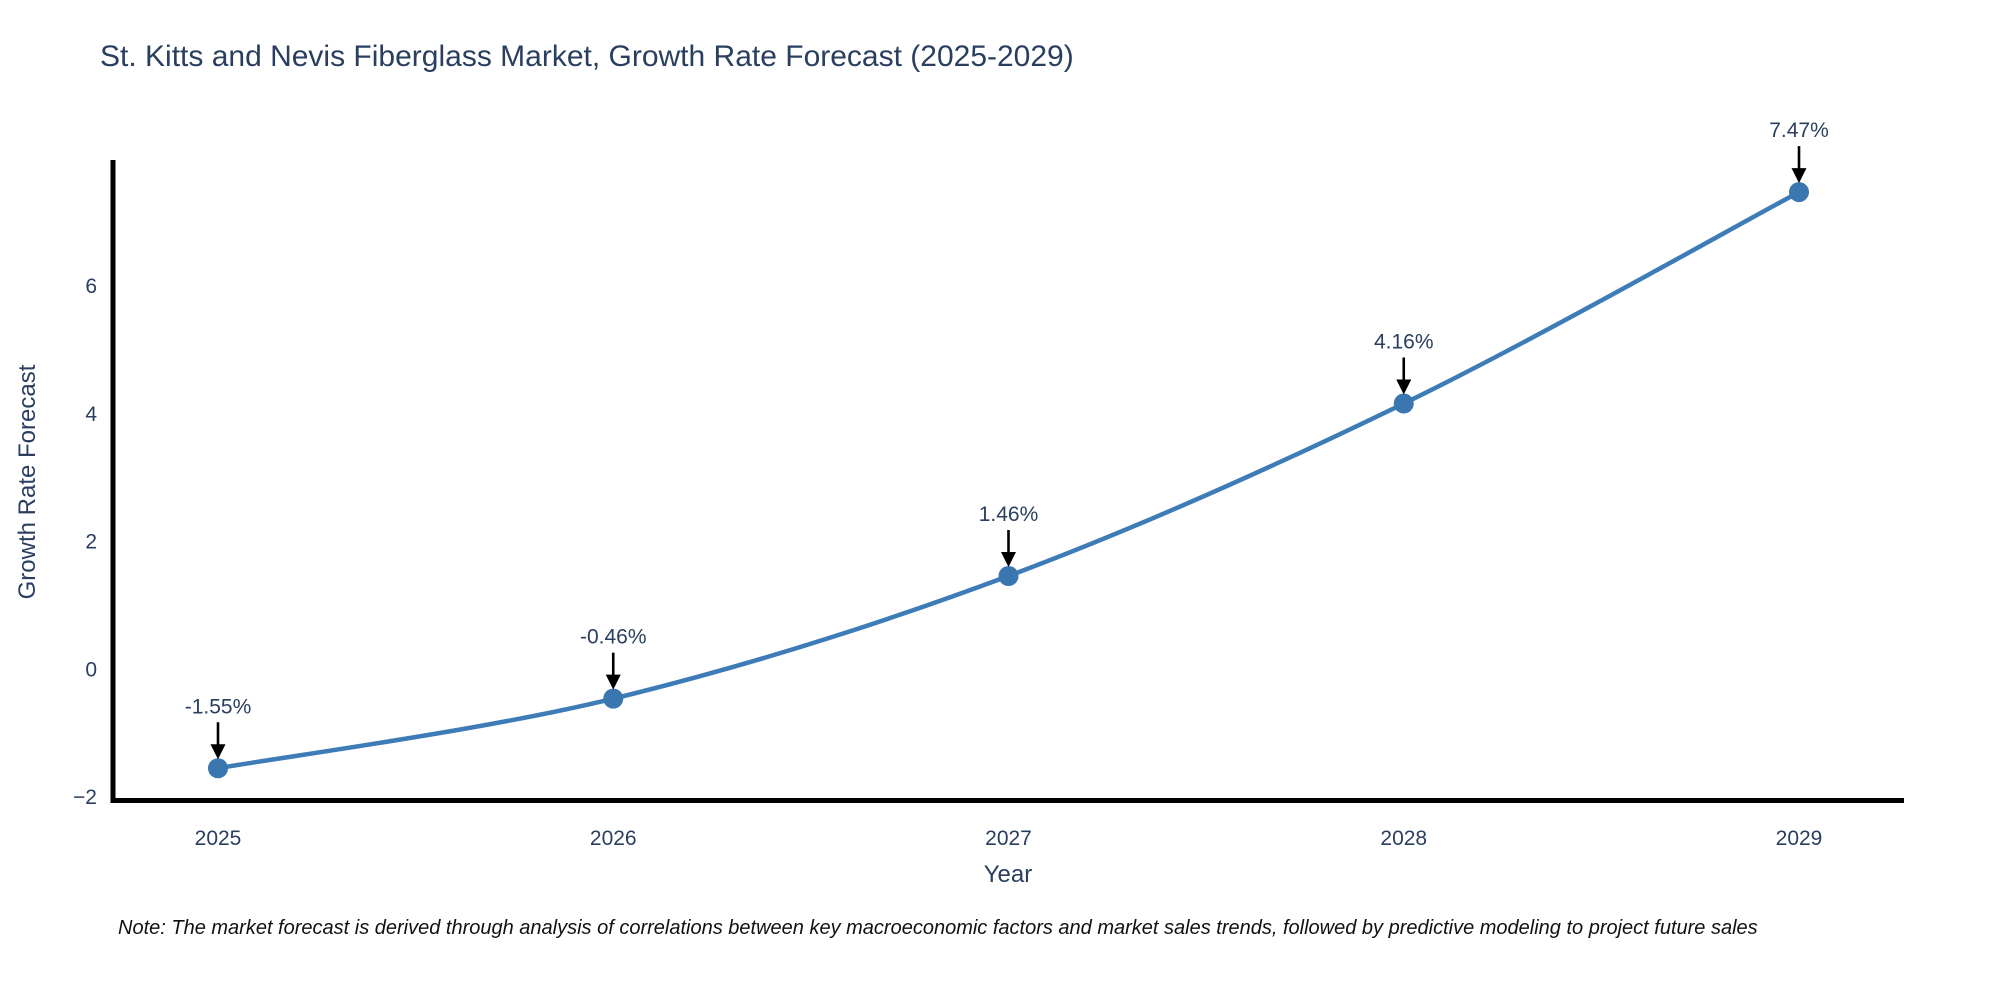 Image resolution: width=2000 pixels, height=1000 pixels. What do you see at coordinates (91, 414) in the screenshot?
I see `y-tick-label: 4` at bounding box center [91, 414].